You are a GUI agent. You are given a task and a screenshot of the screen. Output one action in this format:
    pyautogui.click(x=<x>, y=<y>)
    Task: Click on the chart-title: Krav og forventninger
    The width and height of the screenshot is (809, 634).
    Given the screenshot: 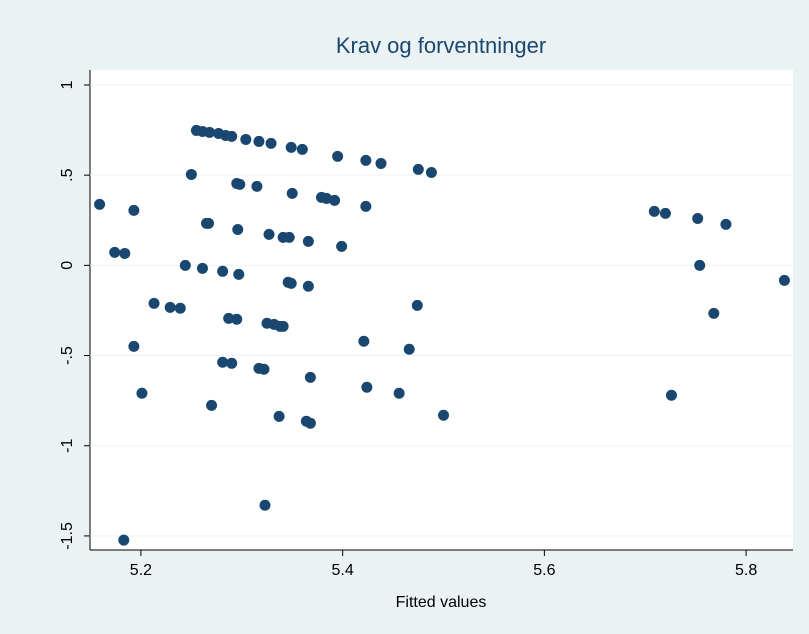 What is the action you would take?
    pyautogui.click(x=441, y=45)
    